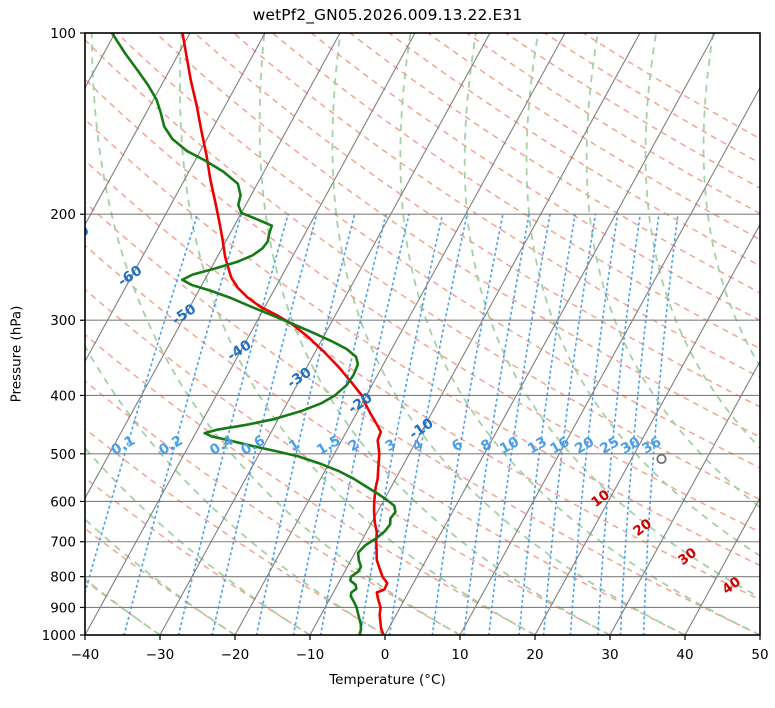 This screenshot has width=775, height=708. Describe the element at coordinates (310, 655) in the screenshot. I see `x-tick-neg10: −10` at that location.